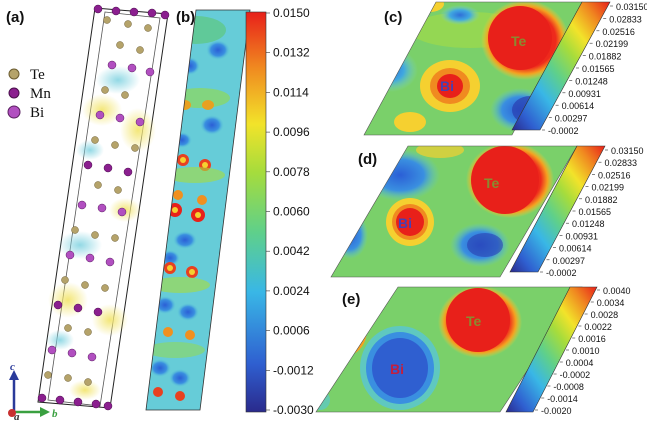  I want to click on colorbar-tick-label: 0.0040, so click(617, 291).